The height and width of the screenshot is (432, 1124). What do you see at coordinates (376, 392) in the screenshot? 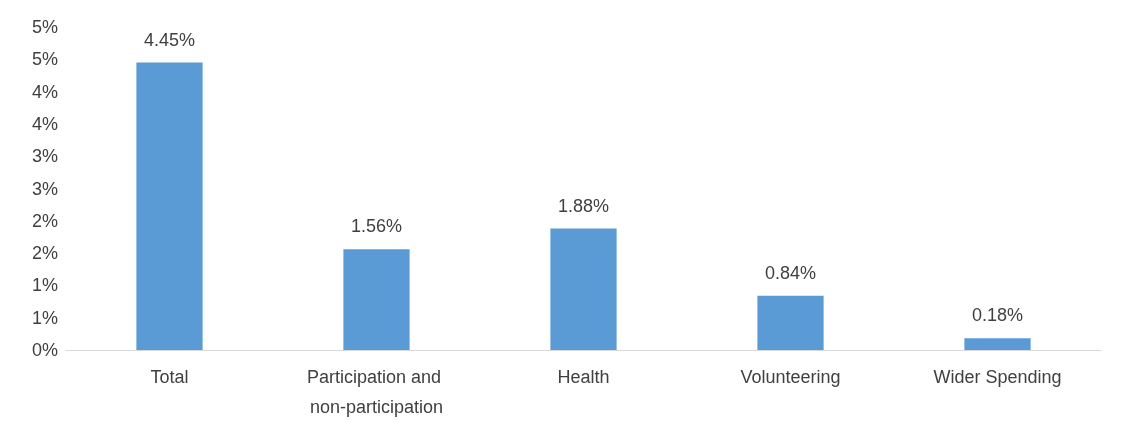
I see `x-tick-label: Participation and non-participation` at bounding box center [376, 392].